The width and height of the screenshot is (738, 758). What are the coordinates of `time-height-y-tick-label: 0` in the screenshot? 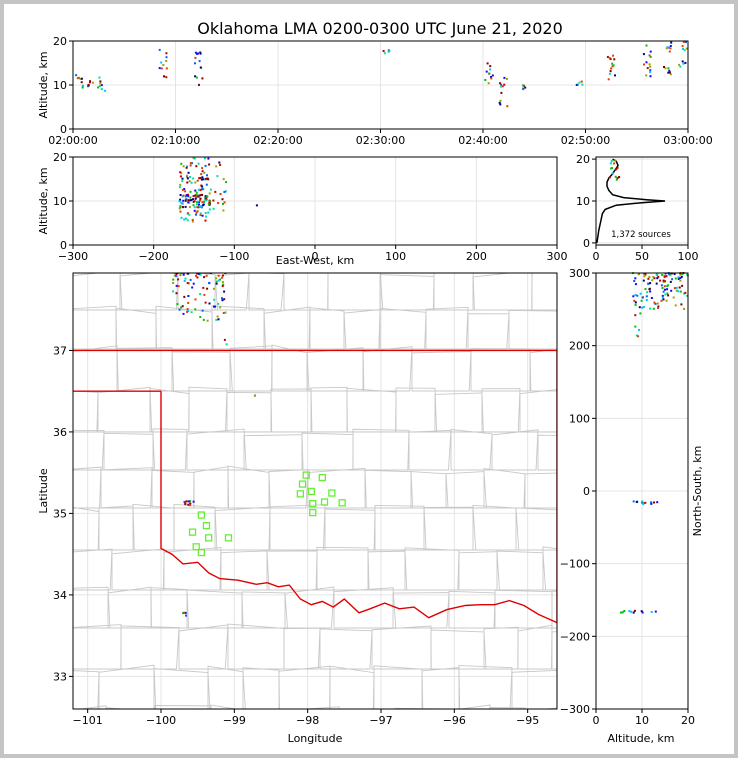 It's located at (63, 129).